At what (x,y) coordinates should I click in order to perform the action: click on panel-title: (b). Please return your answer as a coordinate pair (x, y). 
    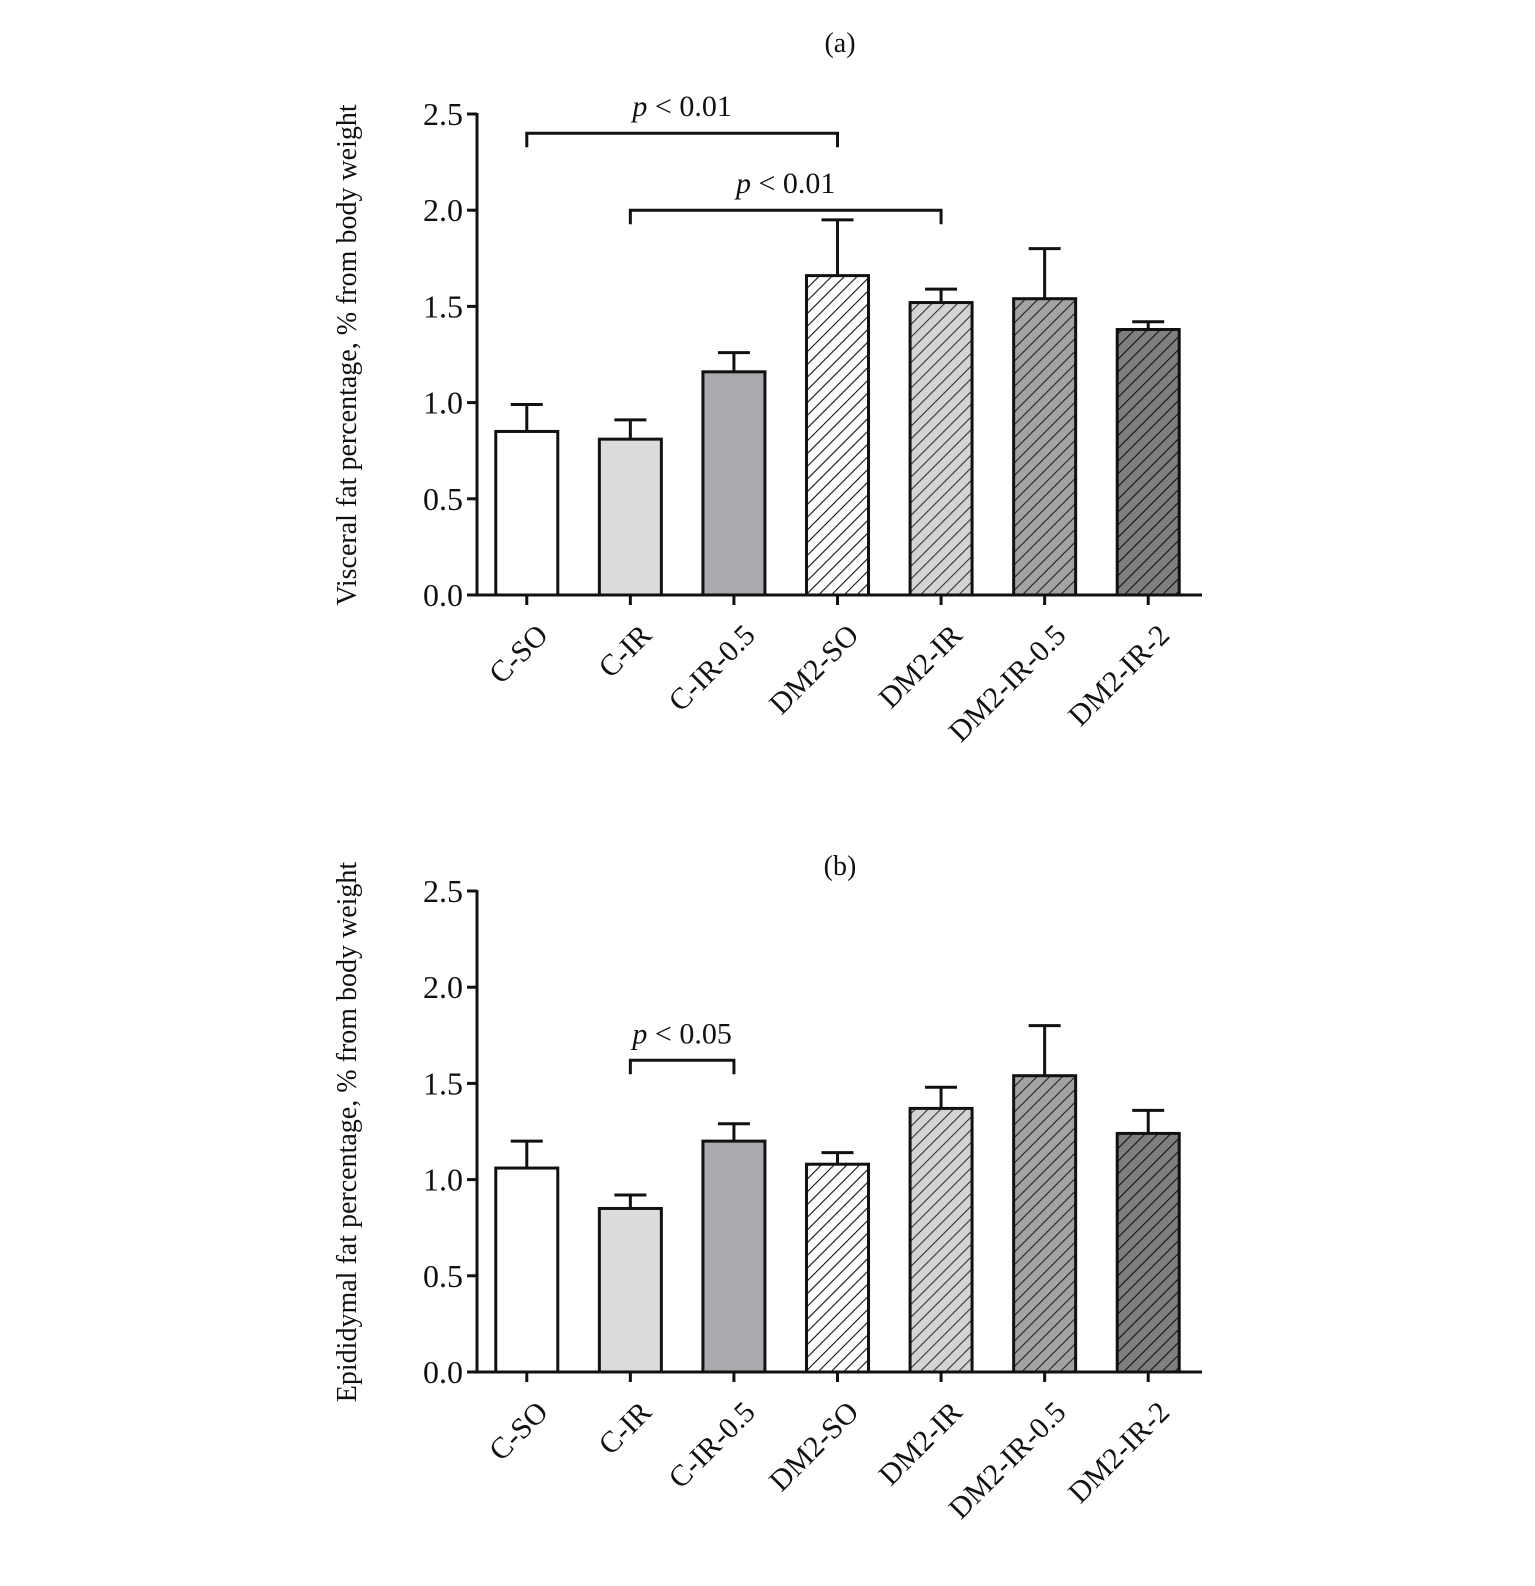
    Looking at the image, I should click on (840, 866).